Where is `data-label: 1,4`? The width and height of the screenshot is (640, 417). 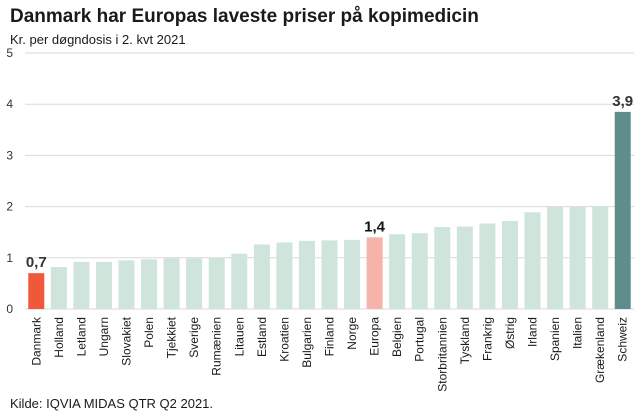
data-label: 1,4 is located at coordinates (375, 226).